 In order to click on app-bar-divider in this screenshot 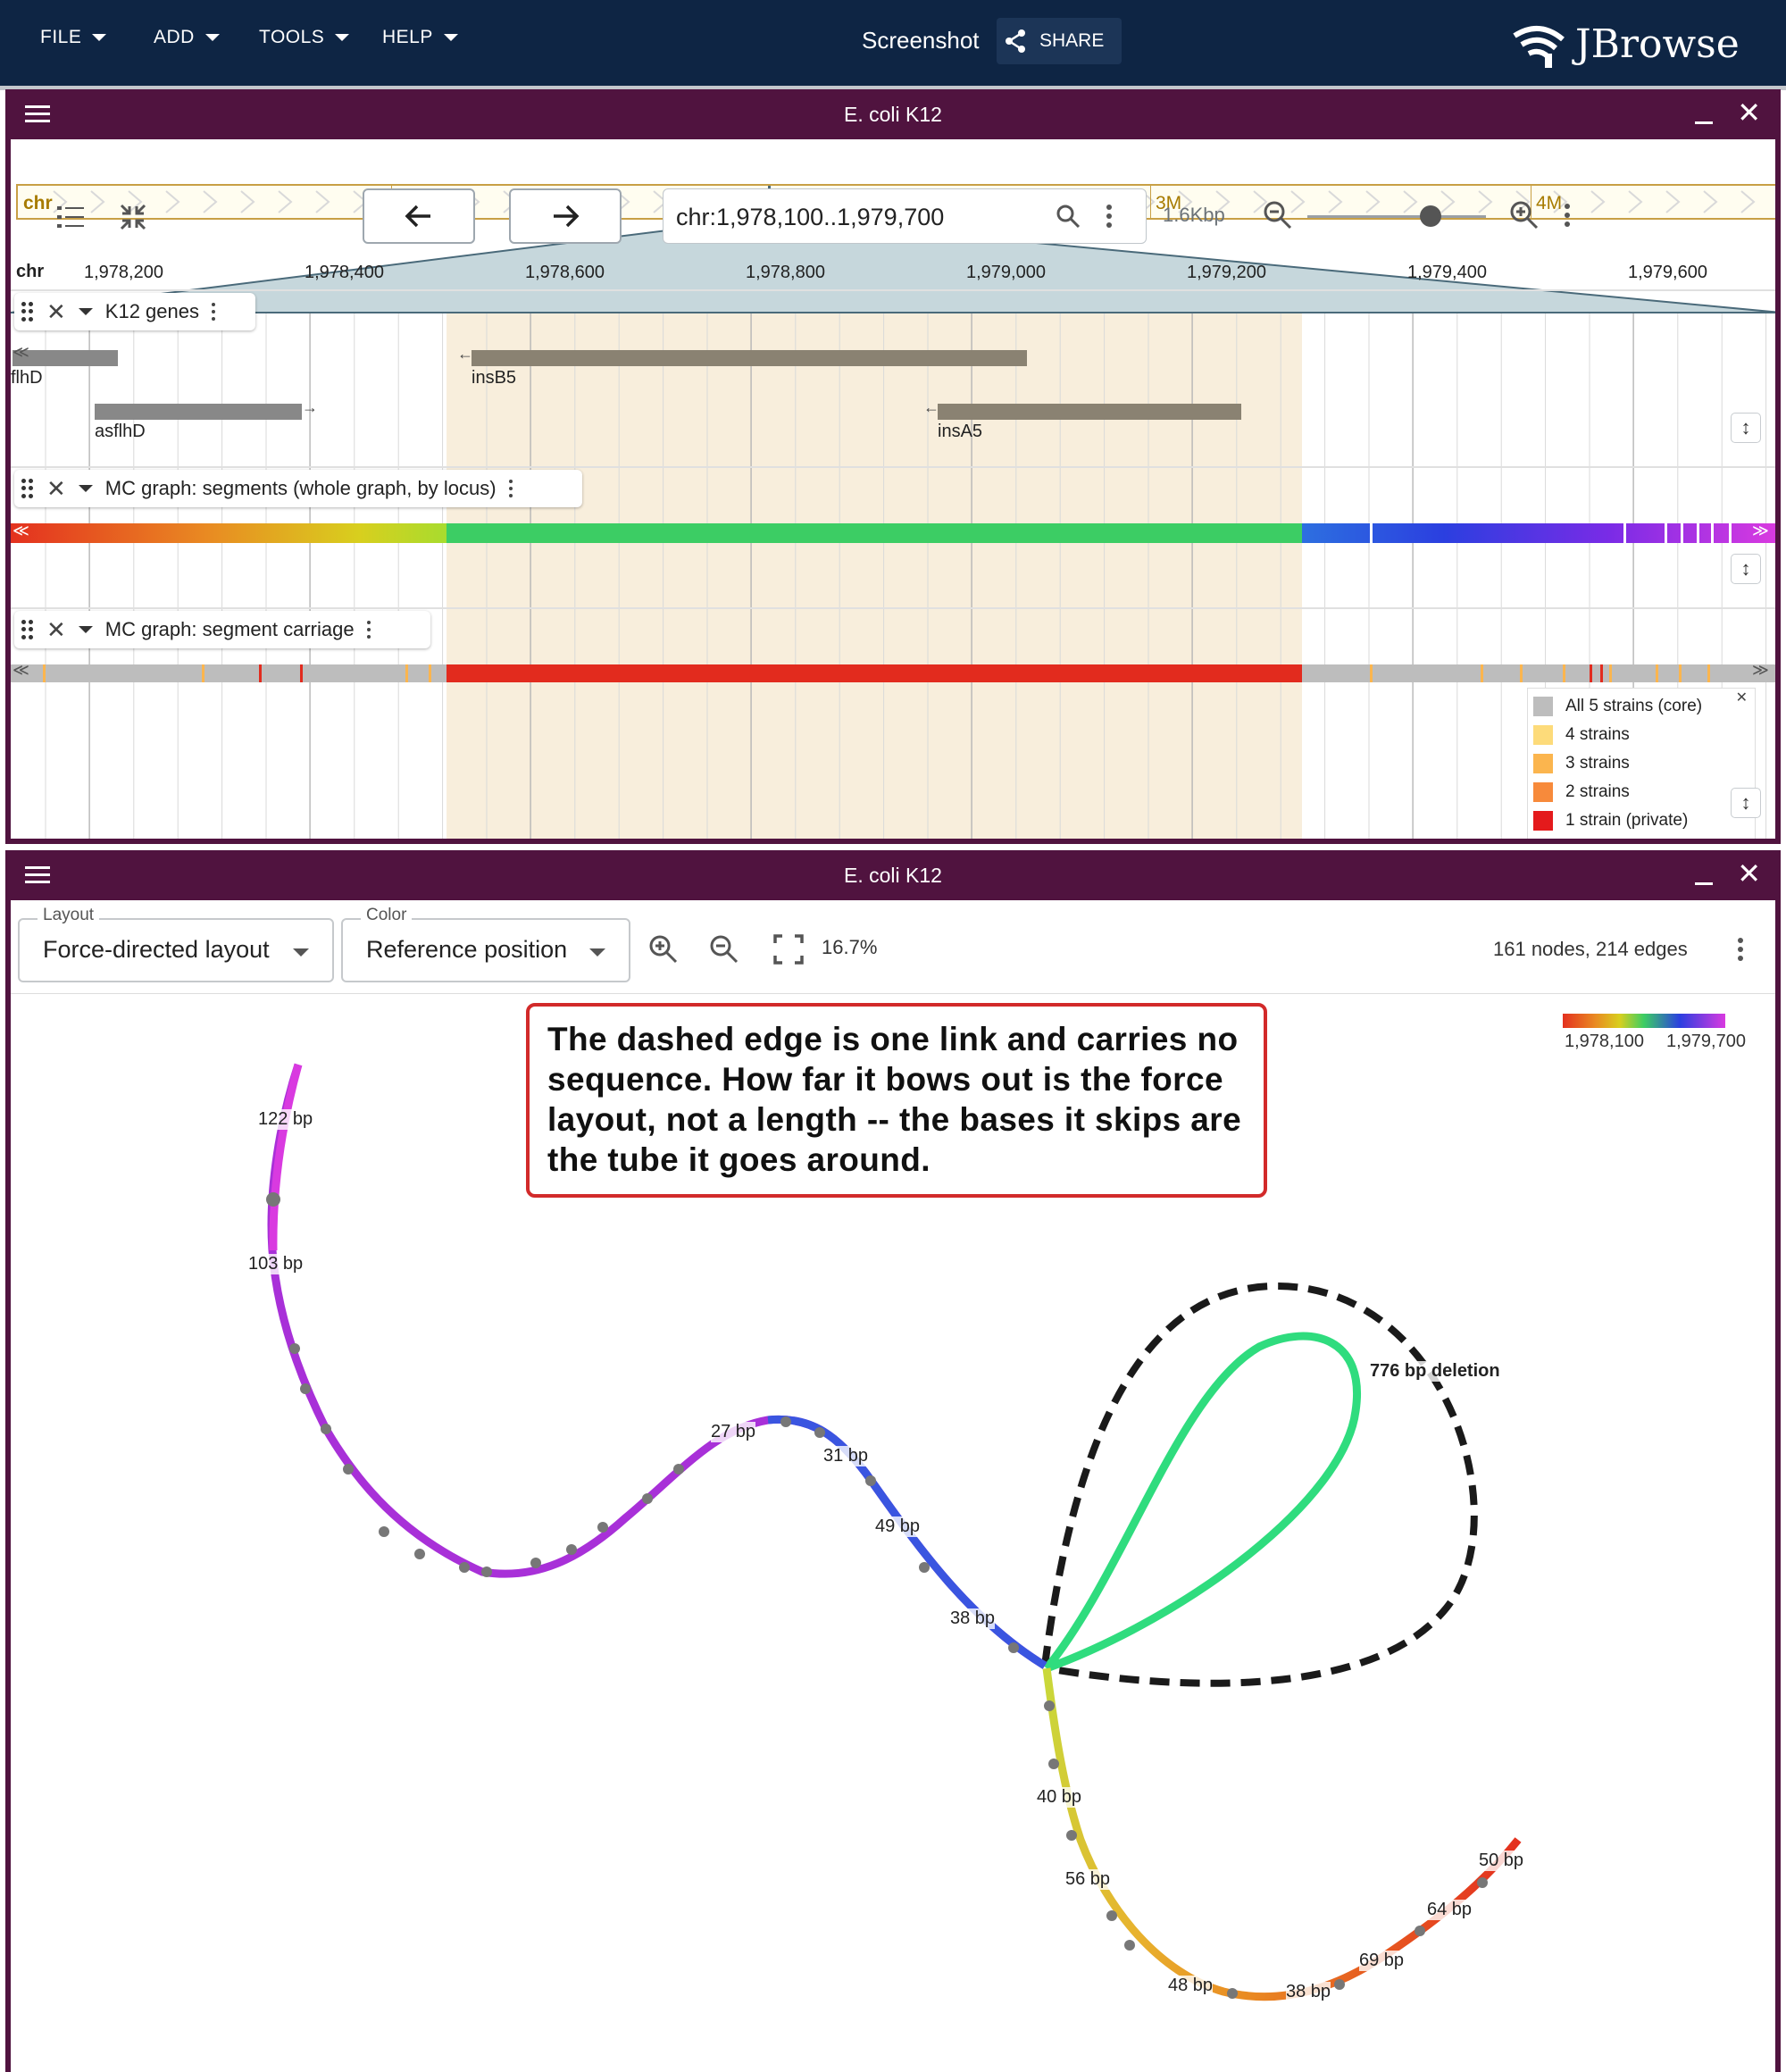, I will do `click(893, 88)`.